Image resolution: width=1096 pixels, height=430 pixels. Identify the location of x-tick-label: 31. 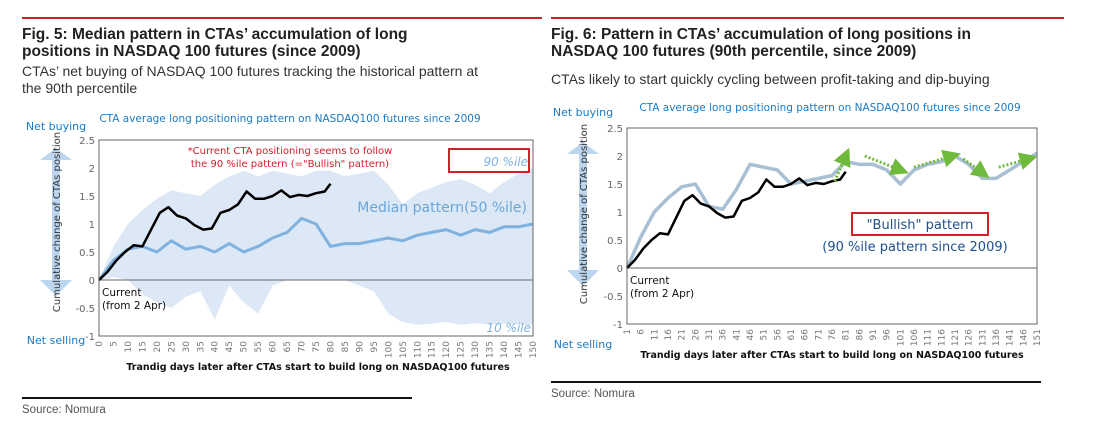
(710, 334).